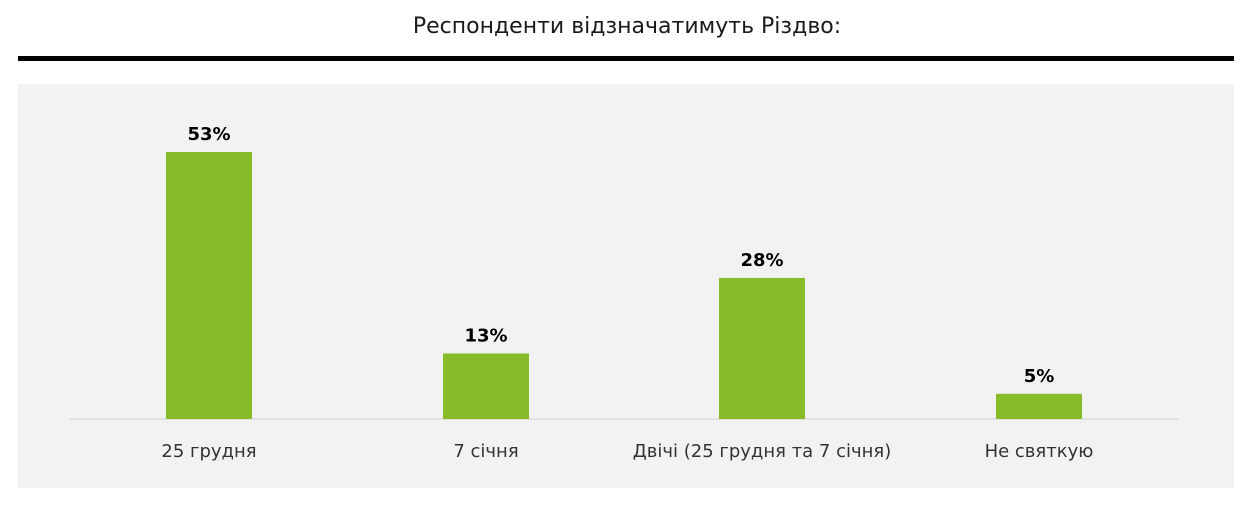  Describe the element at coordinates (485, 336) in the screenshot. I see `bar-value-label-2: 13%` at that location.